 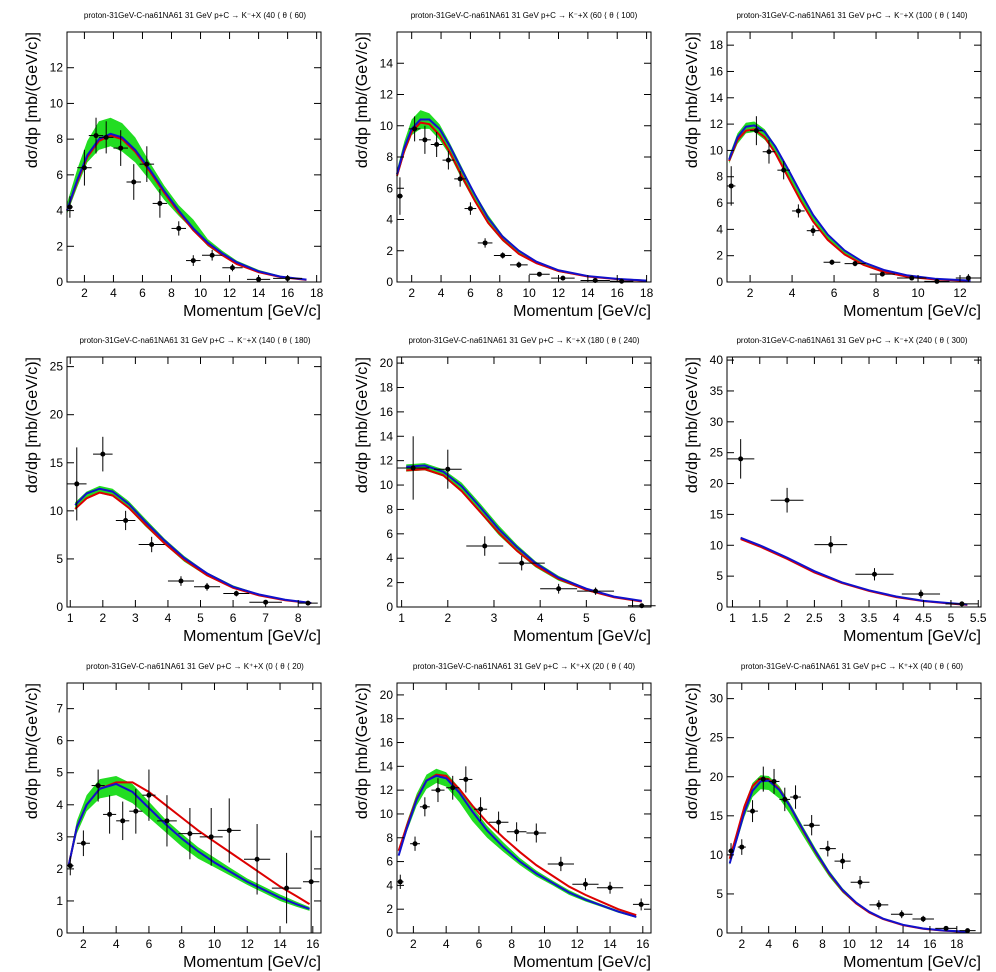 I want to click on x-axis-label: Momentum [GeV/c], so click(x=582, y=636).